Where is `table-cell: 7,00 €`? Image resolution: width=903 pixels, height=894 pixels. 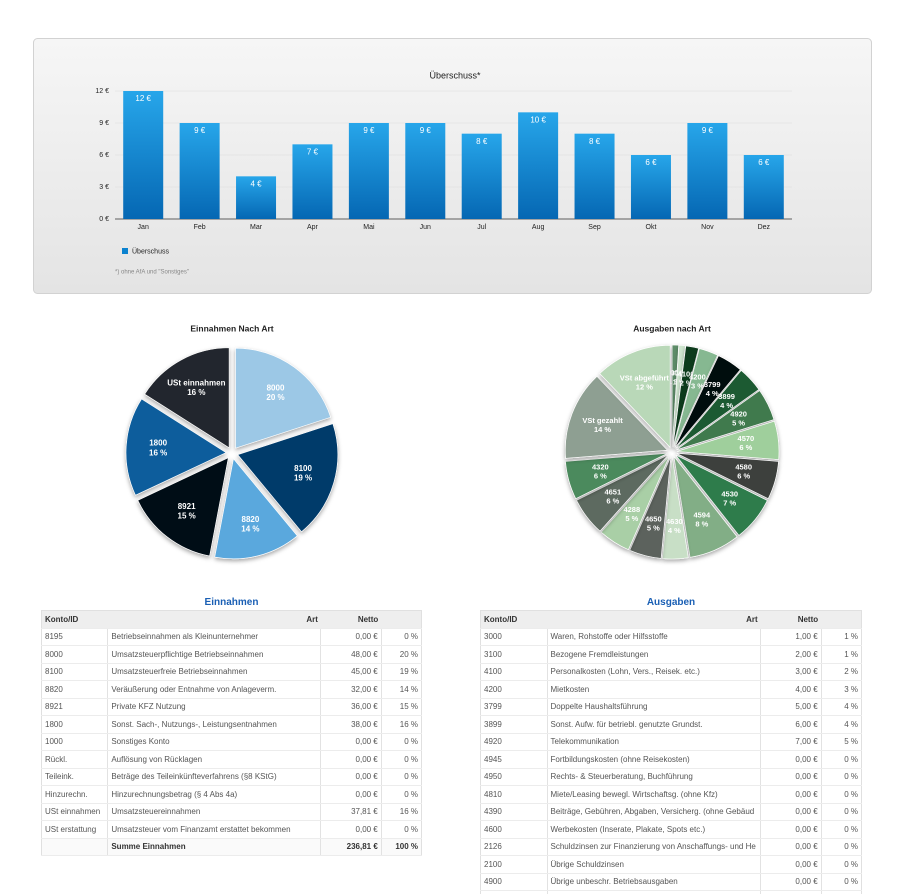
table-cell: 7,00 € is located at coordinates (791, 742).